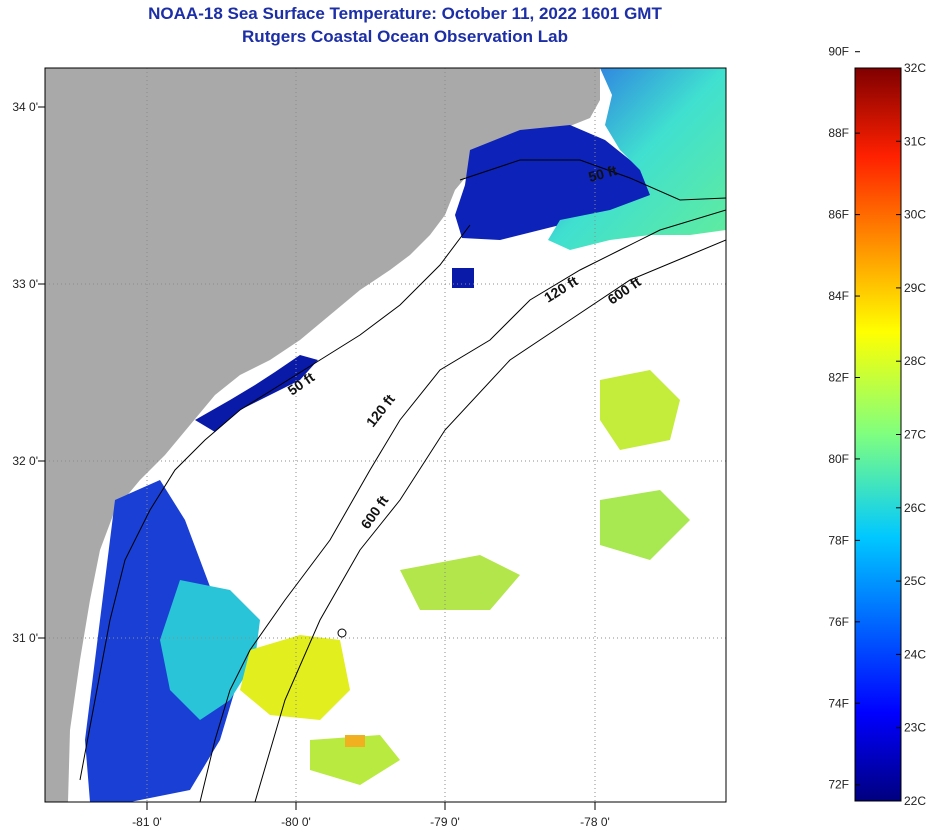  Describe the element at coordinates (915, 68) in the screenshot. I see `colorbar-c-label: 32C` at that location.